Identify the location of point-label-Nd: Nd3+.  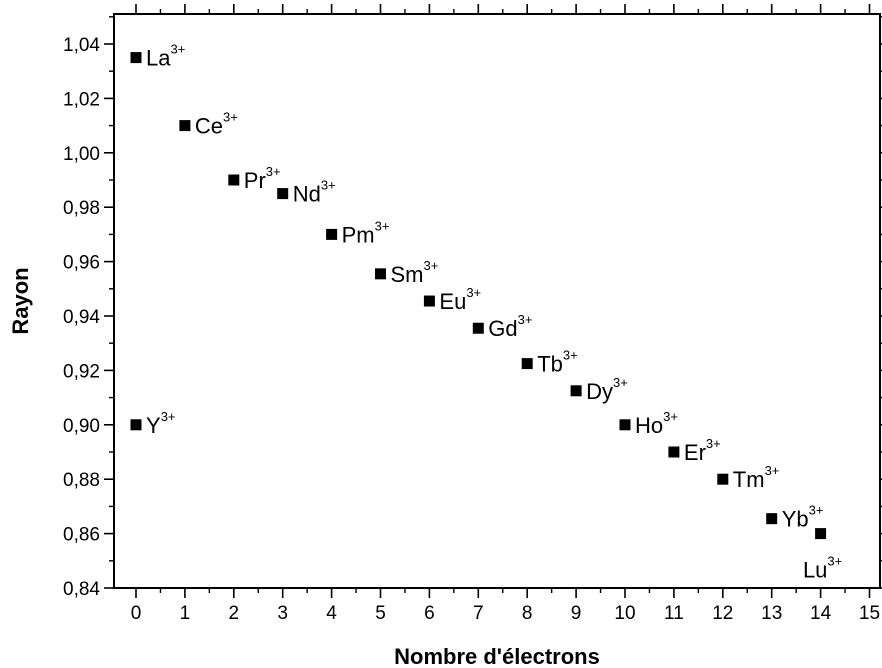
(314, 192).